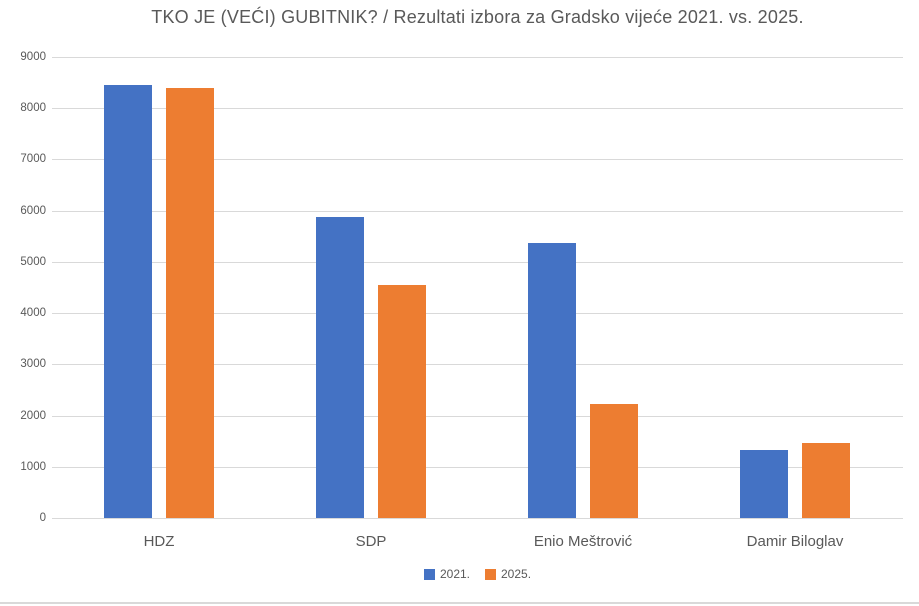  What do you see at coordinates (33, 57) in the screenshot?
I see `y-axis-tick-label: 9000` at bounding box center [33, 57].